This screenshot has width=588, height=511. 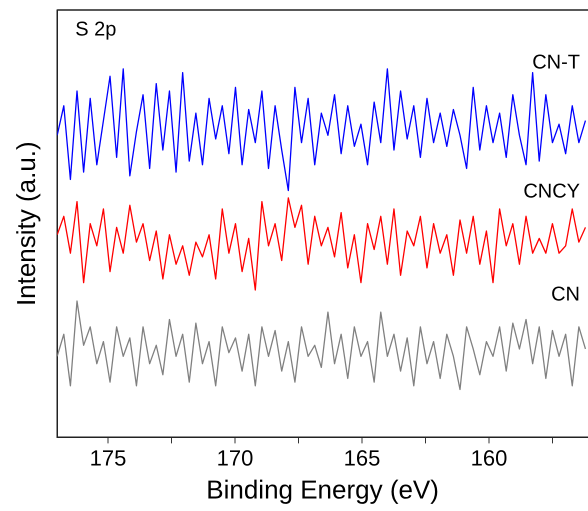 What do you see at coordinates (25, 223) in the screenshot?
I see `y-axis-title: Intensity (a.u.)` at bounding box center [25, 223].